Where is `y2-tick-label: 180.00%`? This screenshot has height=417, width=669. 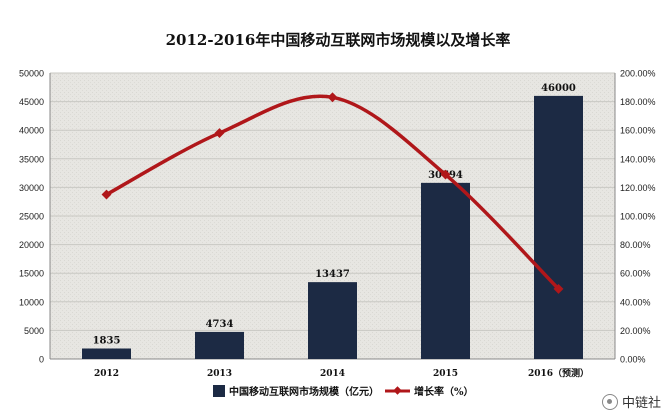
y2-tick-label: 180.00% is located at coordinates (638, 102).